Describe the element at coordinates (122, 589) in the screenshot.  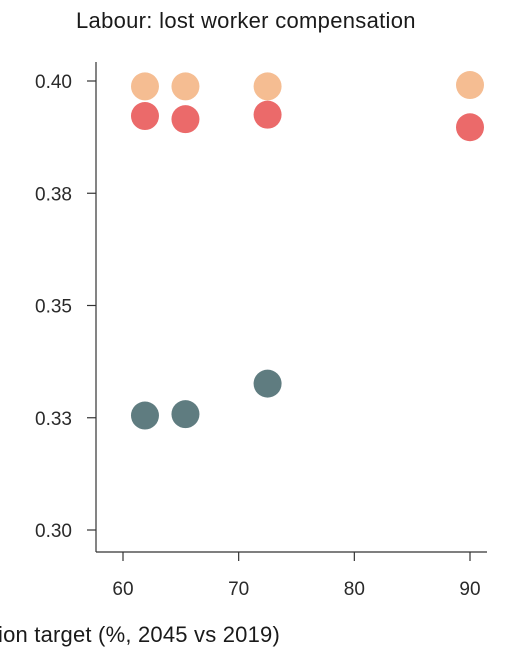
I see `x-tick-label: 60` at that location.